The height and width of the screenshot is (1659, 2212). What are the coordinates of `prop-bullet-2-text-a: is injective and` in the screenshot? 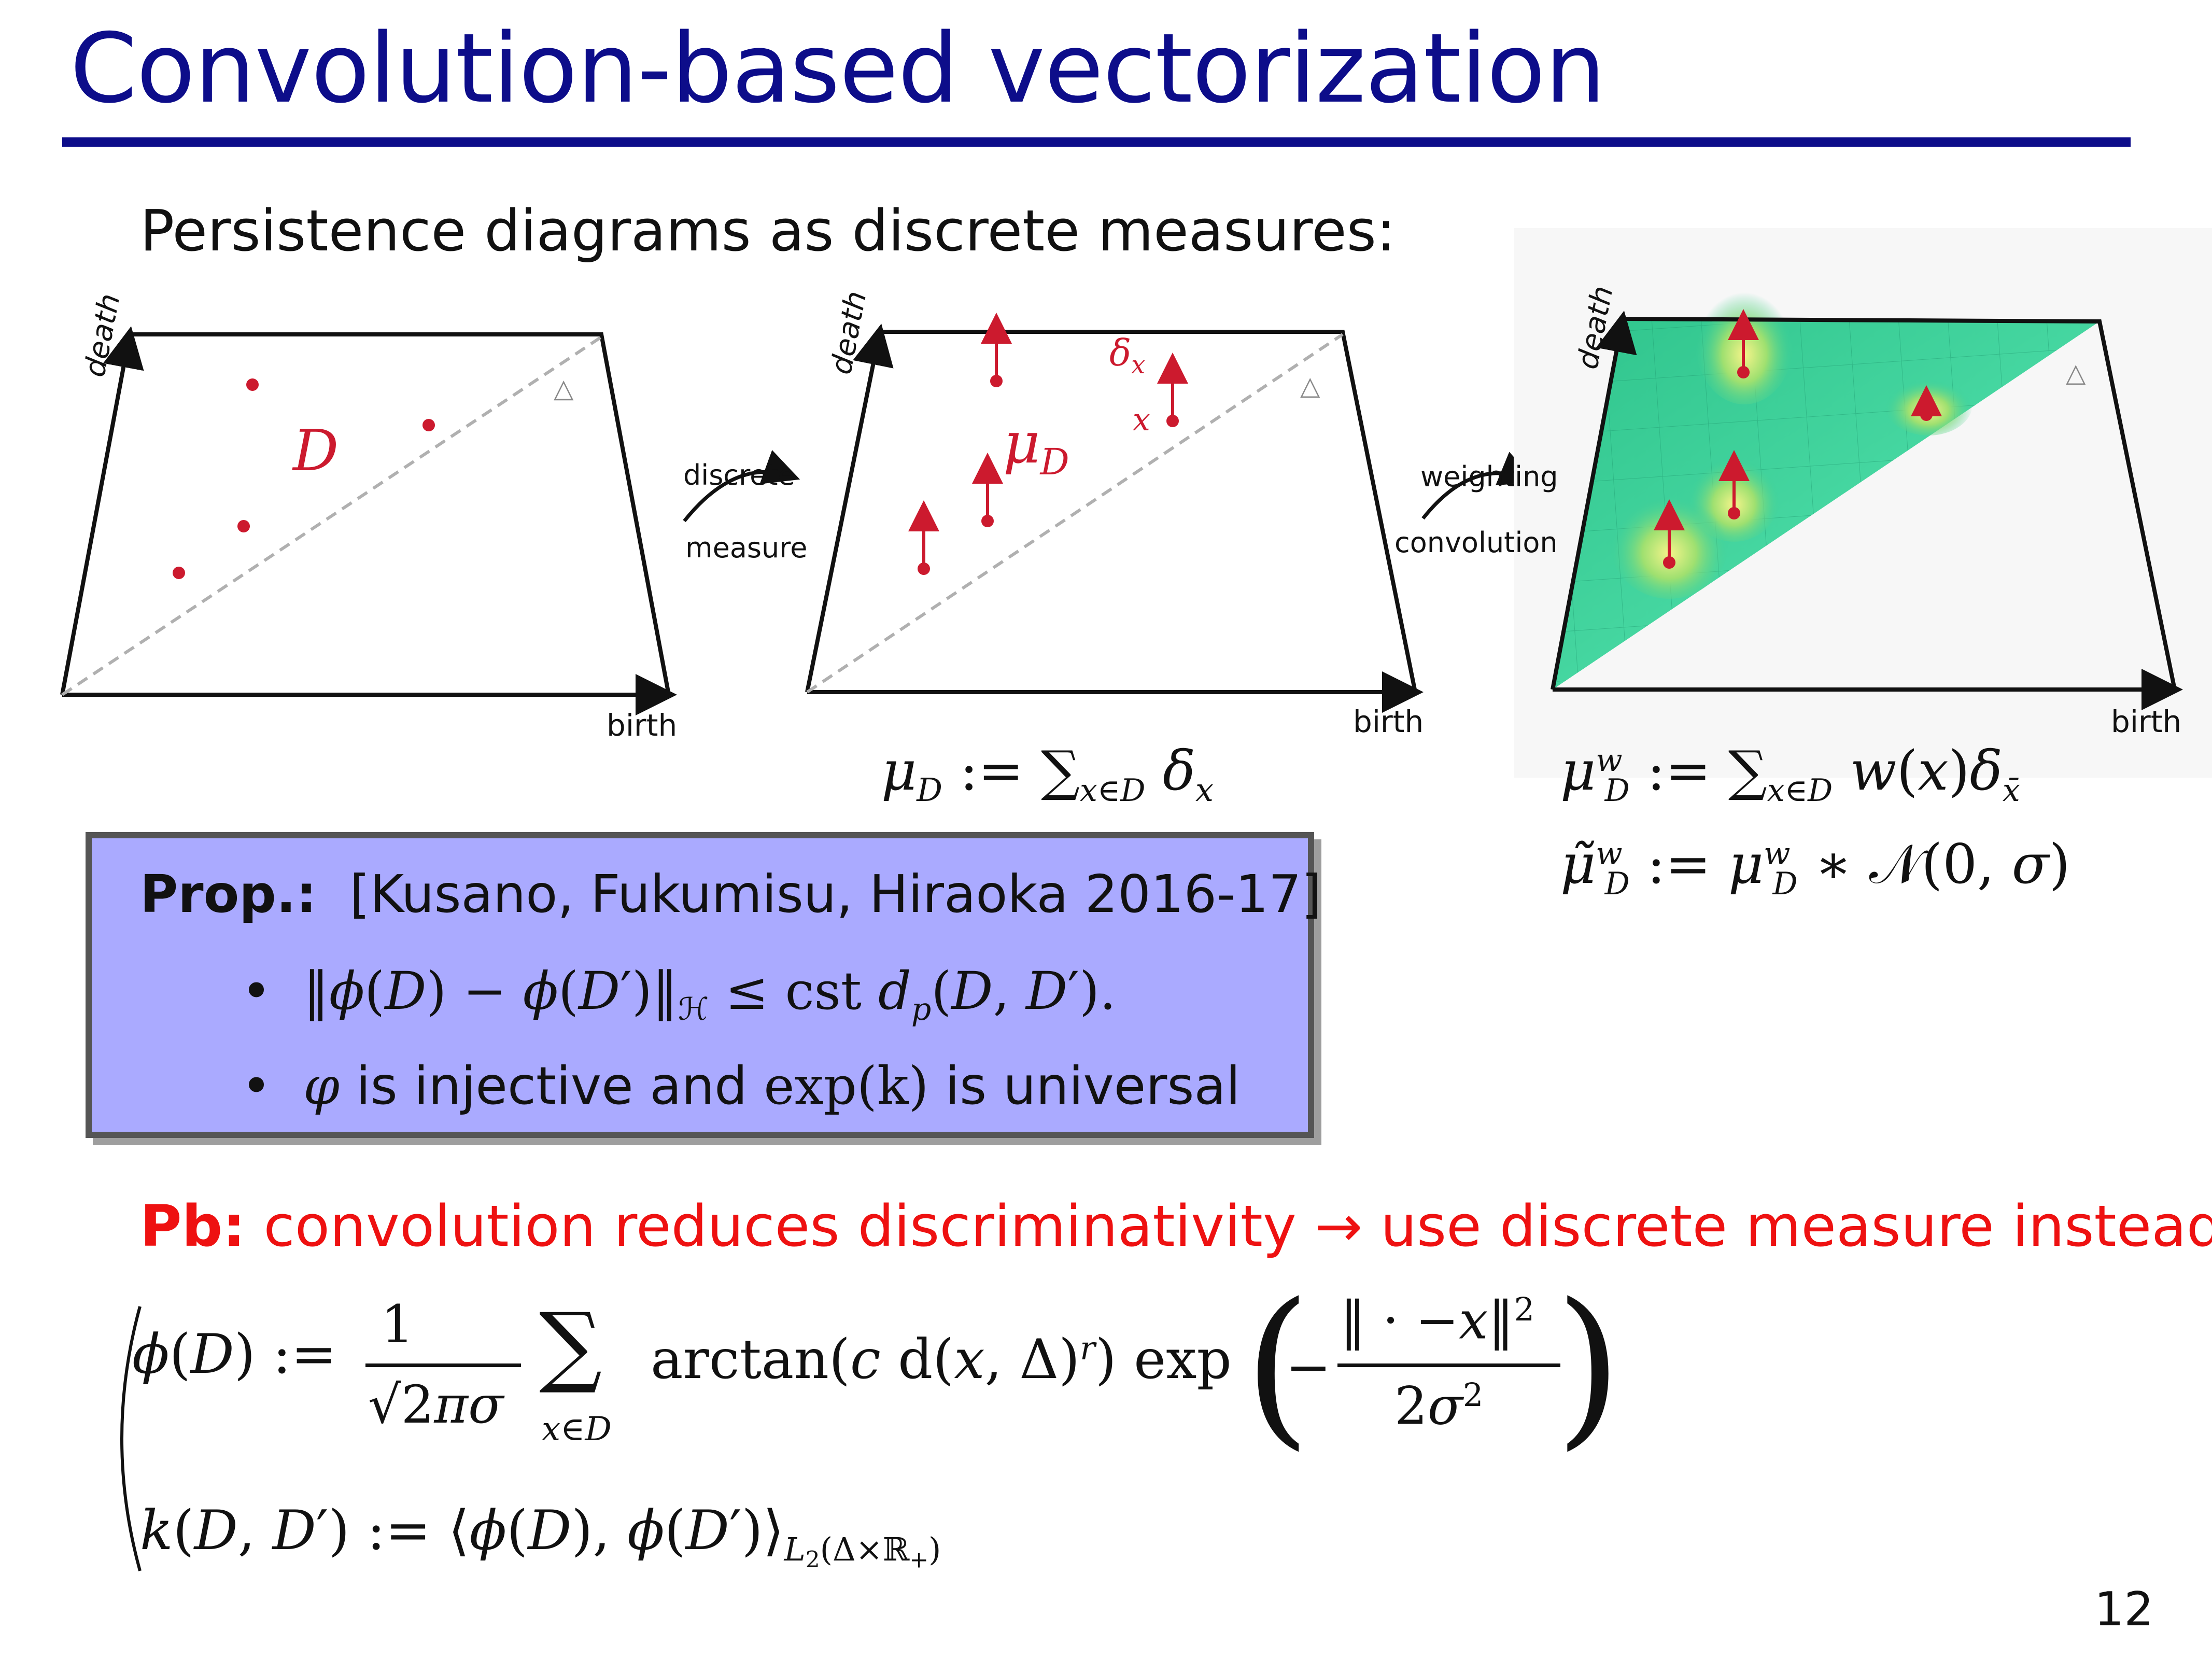 It's located at (552, 1086).